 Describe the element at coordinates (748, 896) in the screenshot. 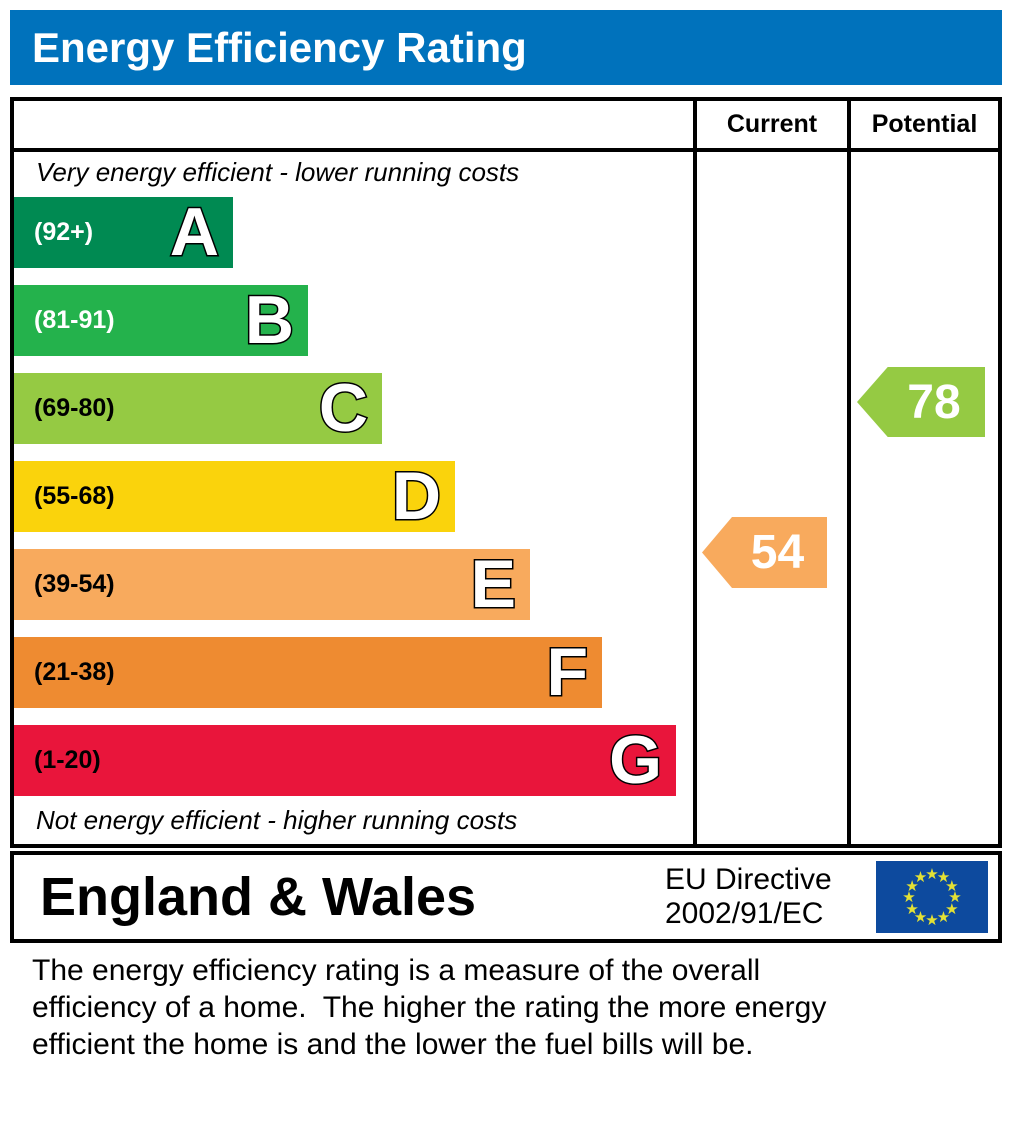

I see `eu-directive-label: EU Directive 2002/91/EC` at that location.